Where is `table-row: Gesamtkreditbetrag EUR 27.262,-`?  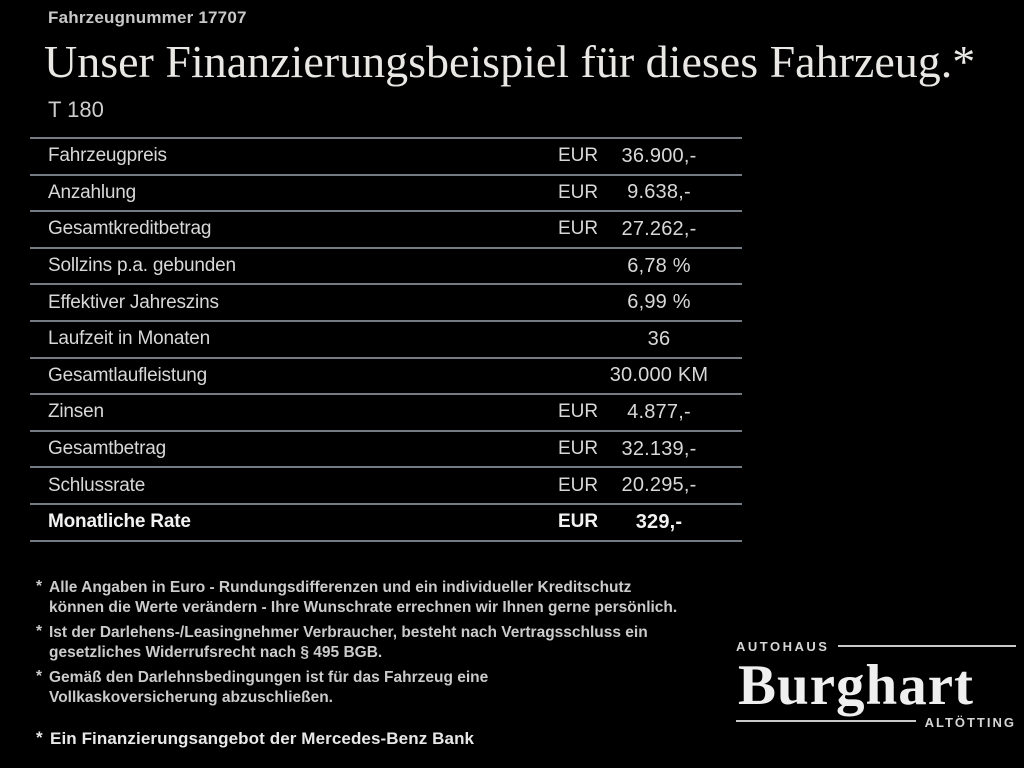 table-row: Gesamtkreditbetrag EUR 27.262,- is located at coordinates (386, 230).